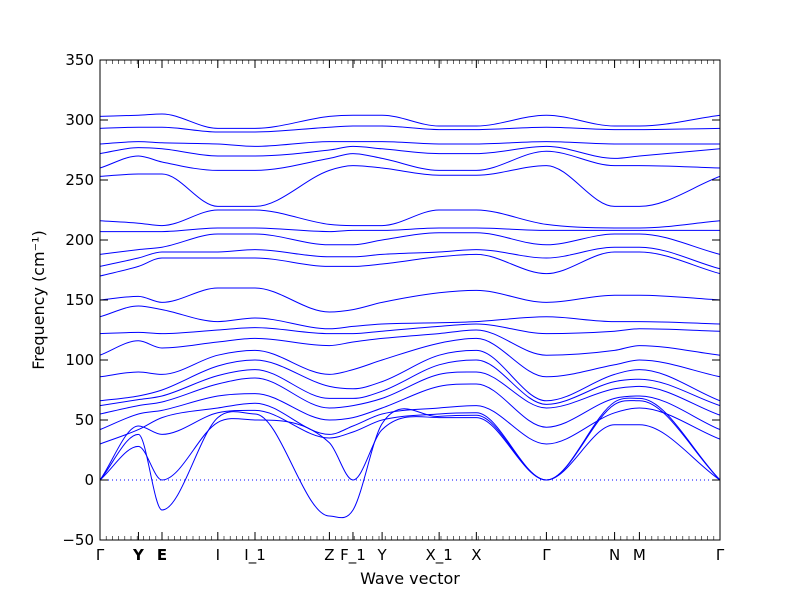  What do you see at coordinates (218, 555) in the screenshot?
I see `x-tick-label: I` at bounding box center [218, 555].